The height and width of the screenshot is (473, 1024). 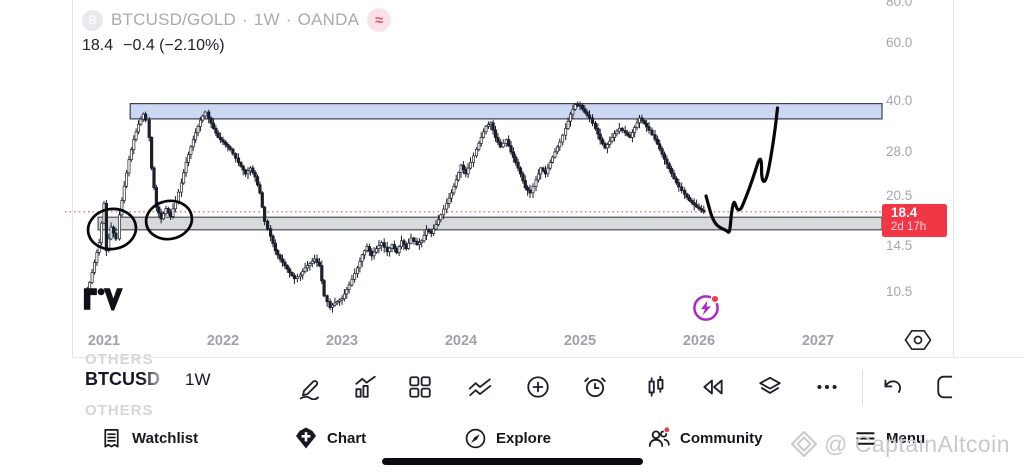 What do you see at coordinates (580, 341) in the screenshot?
I see `year-tick-label: 2025` at bounding box center [580, 341].